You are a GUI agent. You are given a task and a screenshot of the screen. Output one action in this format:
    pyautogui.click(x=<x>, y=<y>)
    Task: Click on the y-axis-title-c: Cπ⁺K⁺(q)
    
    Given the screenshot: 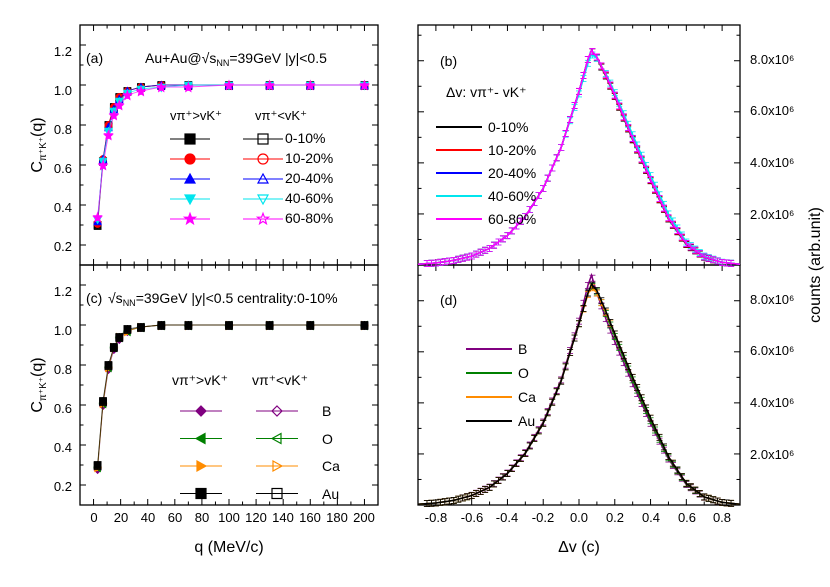 What is the action you would take?
    pyautogui.click(x=39, y=384)
    